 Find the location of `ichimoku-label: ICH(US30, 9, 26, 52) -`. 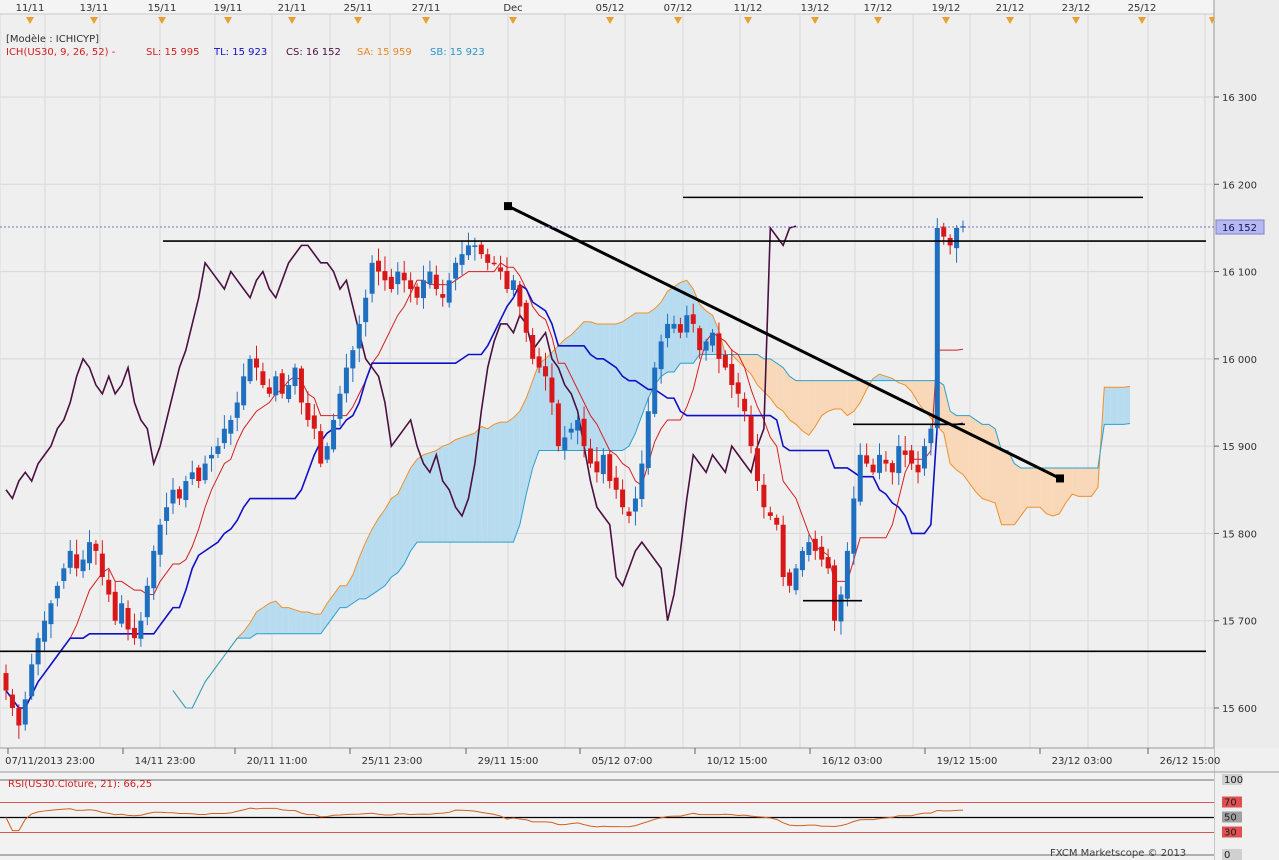

ichimoku-label: ICH(US30, 9, 26, 52) - is located at coordinates (61, 52).